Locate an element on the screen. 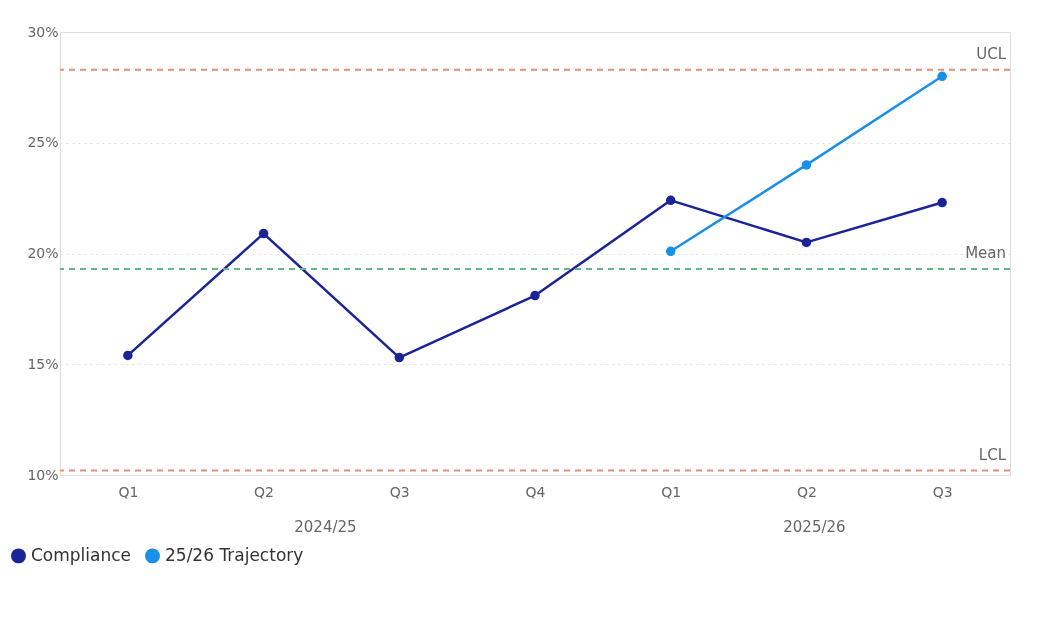  legend-label: Compliance is located at coordinates (81, 554).